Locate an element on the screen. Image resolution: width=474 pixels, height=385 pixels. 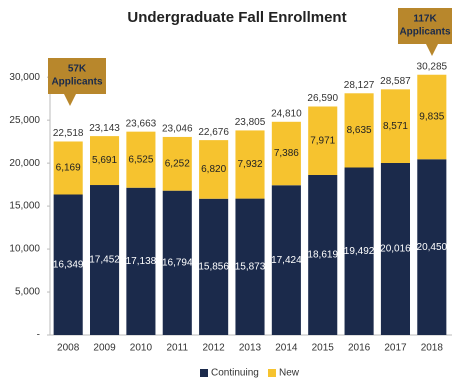
x-tick-label: 2008 is located at coordinates (68, 348).